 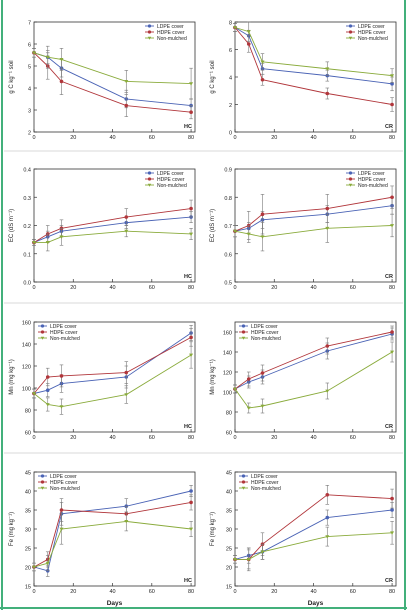 I want to click on y-tick-label: 0.8, so click(x=228, y=199).